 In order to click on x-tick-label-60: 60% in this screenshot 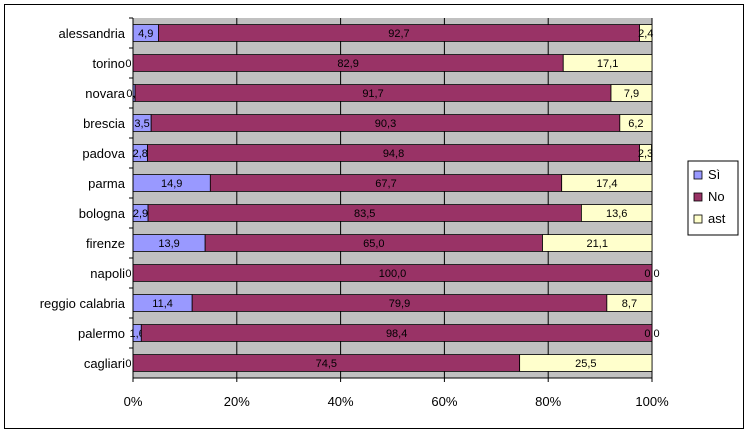, I will do `click(444, 401)`.